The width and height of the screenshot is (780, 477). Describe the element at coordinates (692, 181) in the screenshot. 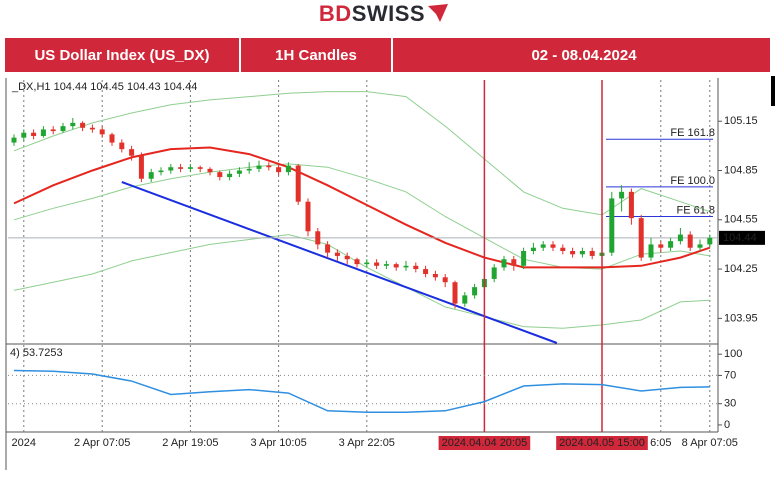

I see `fibo-label: FE 100.0` at that location.